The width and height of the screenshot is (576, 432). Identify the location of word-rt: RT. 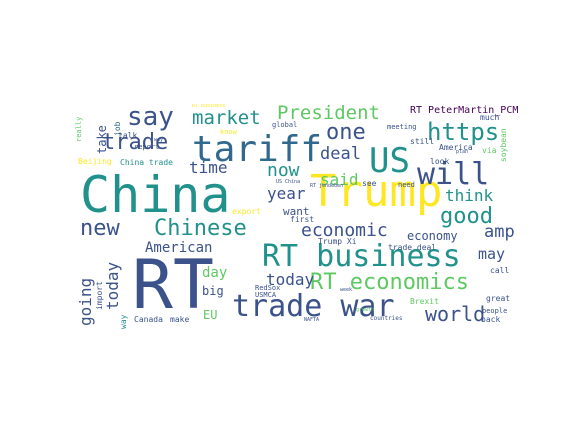
(173, 285).